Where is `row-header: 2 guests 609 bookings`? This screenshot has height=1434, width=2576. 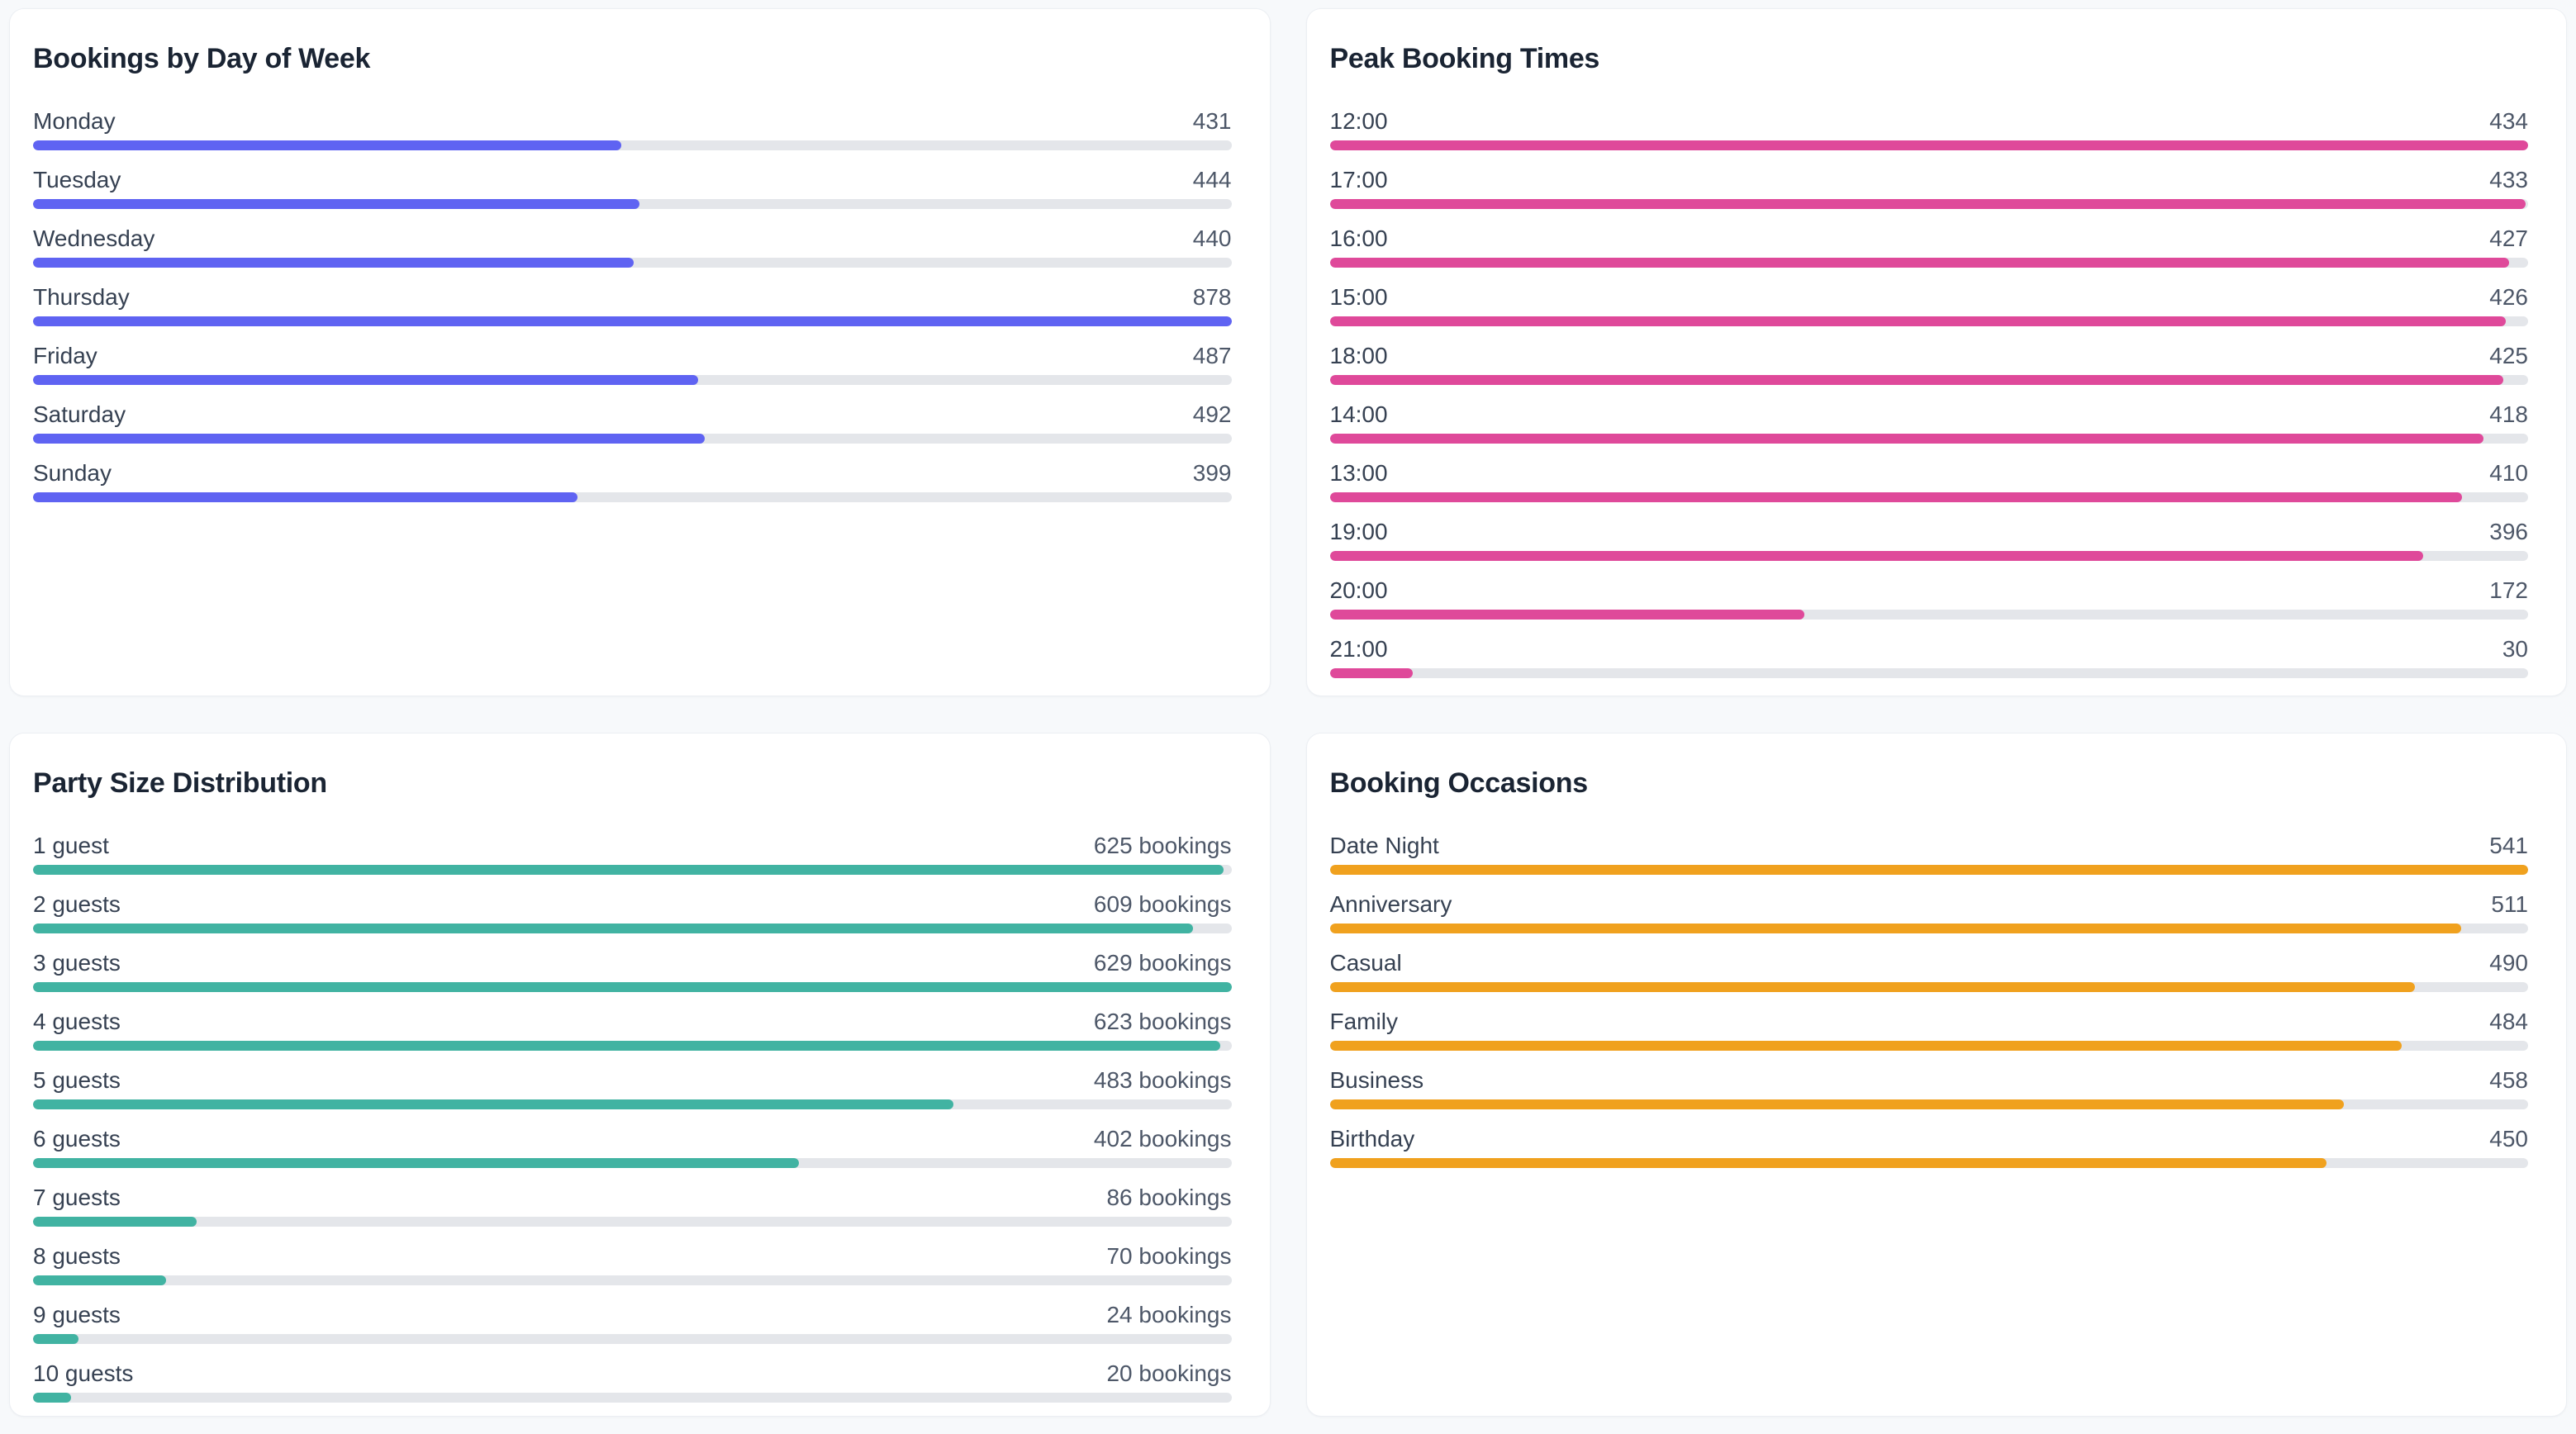
row-header: 2 guests 609 bookings is located at coordinates (632, 904).